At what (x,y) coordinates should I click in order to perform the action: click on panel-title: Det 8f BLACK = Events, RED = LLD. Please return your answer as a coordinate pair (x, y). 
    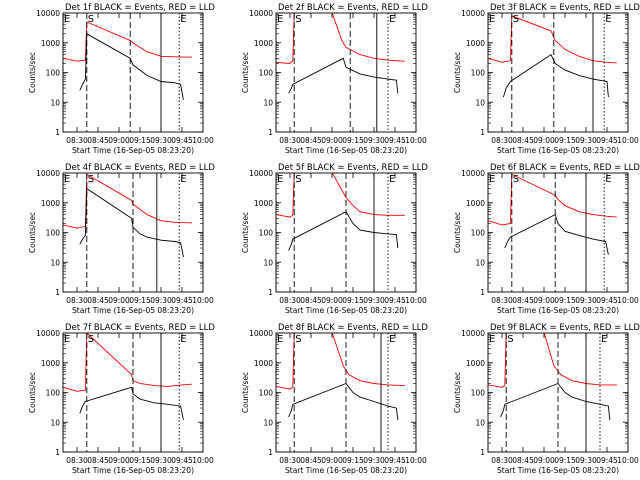
    Looking at the image, I should click on (353, 328).